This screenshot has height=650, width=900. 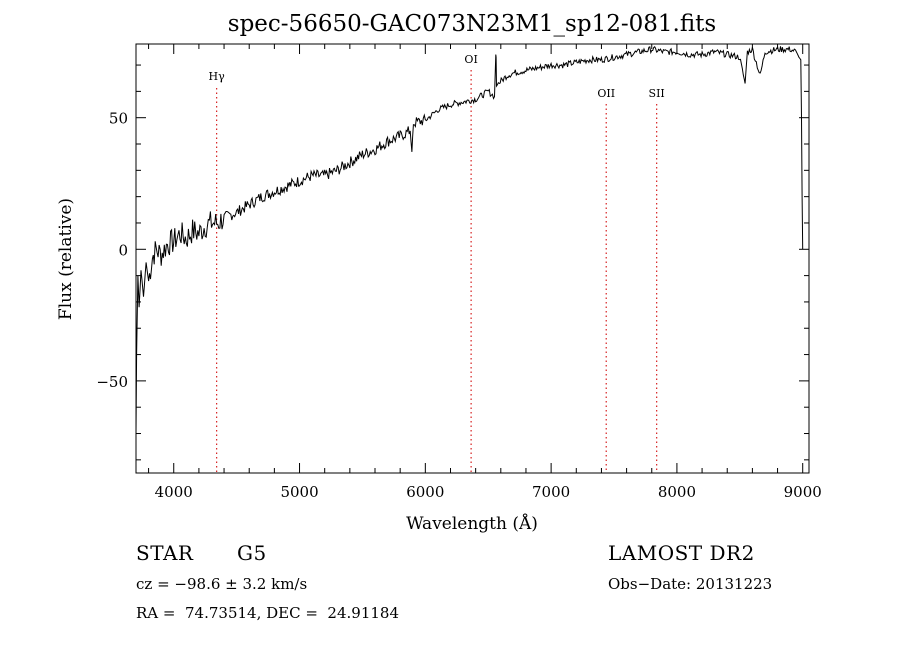 I want to click on marker-label: OI, so click(x=470, y=59).